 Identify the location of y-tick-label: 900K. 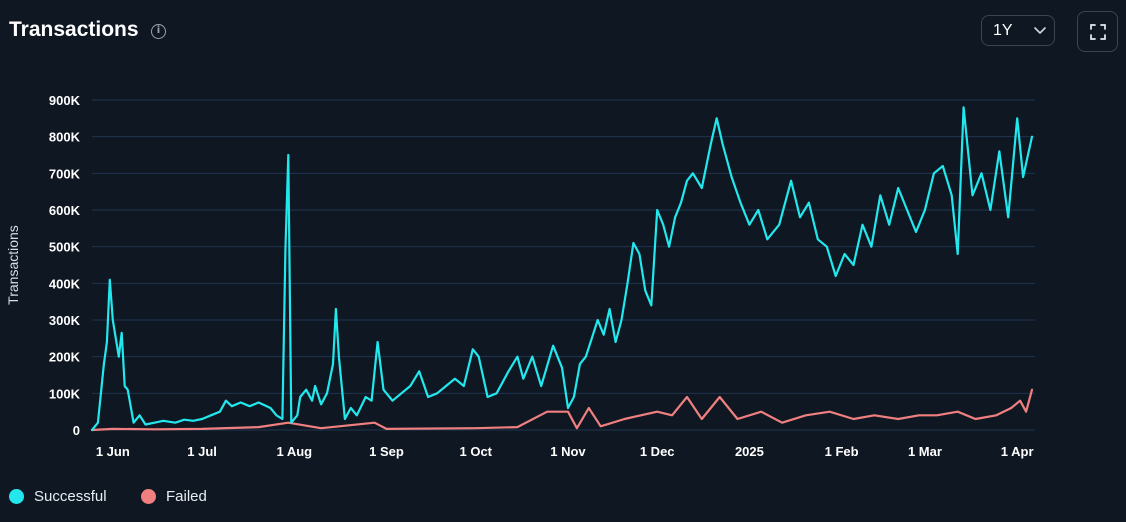
(65, 100).